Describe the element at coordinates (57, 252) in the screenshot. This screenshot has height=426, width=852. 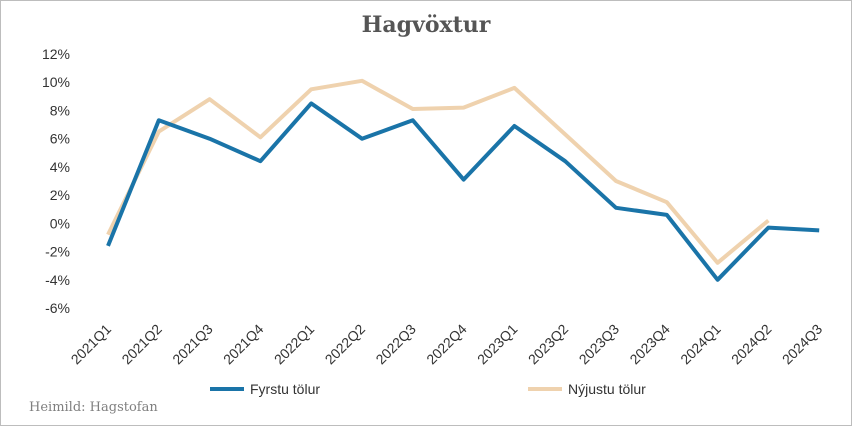
I see `y-tick-label: -2%` at that location.